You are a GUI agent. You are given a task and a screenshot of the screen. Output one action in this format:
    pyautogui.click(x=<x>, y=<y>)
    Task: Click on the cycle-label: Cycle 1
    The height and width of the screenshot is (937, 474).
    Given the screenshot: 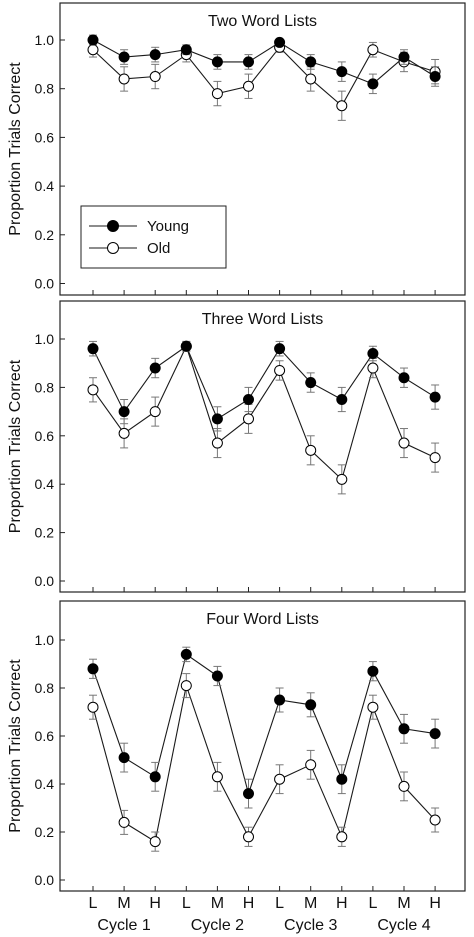 What is the action you would take?
    pyautogui.click(x=123, y=925)
    